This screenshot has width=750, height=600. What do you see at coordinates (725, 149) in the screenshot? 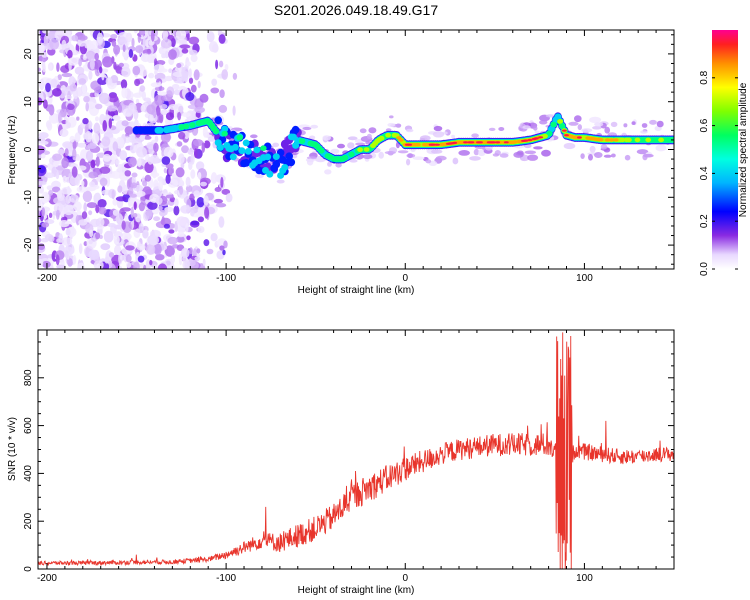
I see `colorbar-gradient` at bounding box center [725, 149].